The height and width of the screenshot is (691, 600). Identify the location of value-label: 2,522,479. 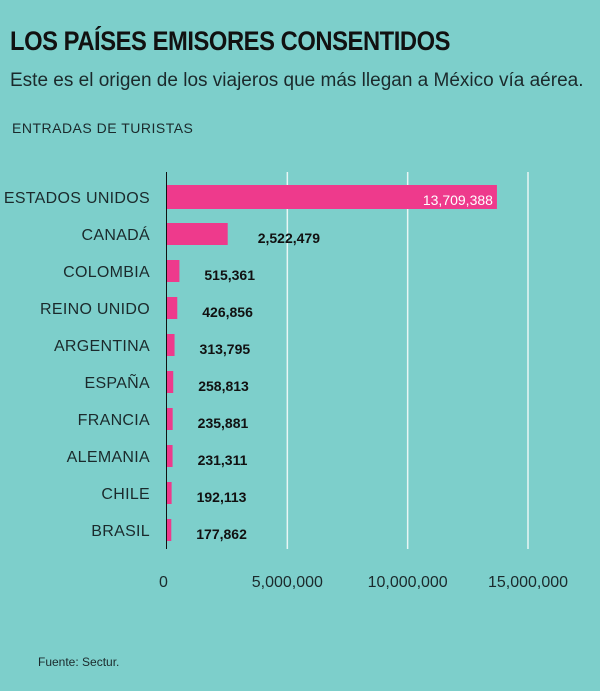
(289, 238).